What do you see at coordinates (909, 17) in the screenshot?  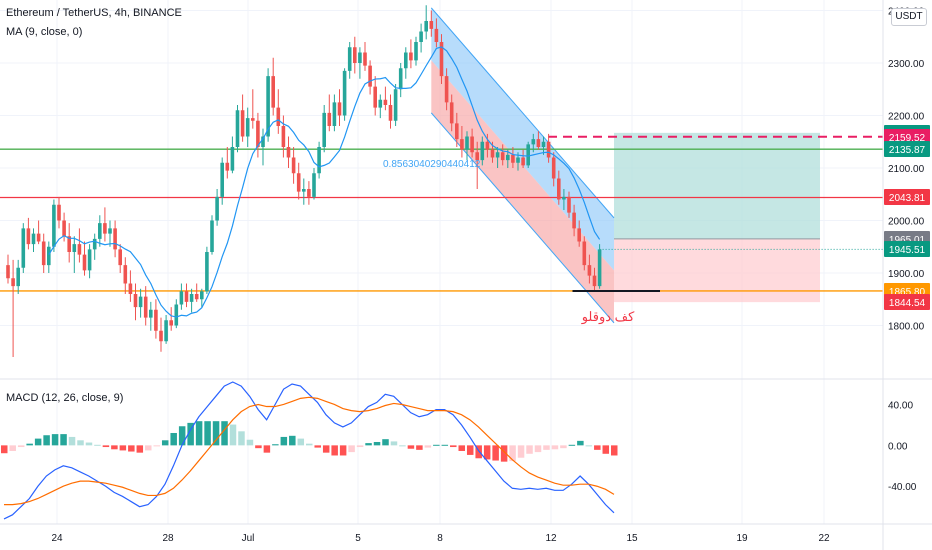 I see `currency-button: USDT` at bounding box center [909, 17].